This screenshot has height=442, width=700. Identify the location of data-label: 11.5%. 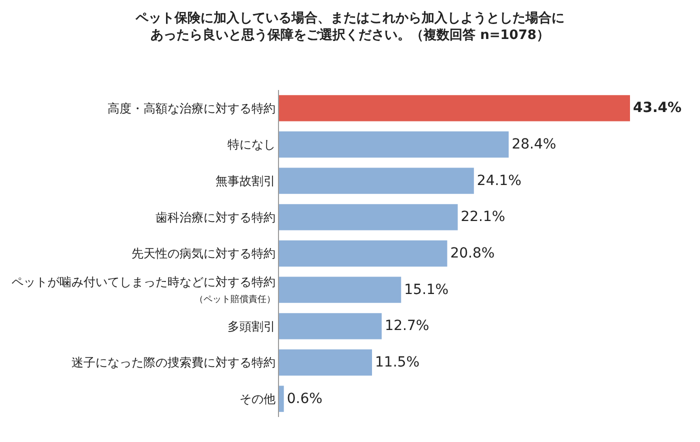
(397, 362).